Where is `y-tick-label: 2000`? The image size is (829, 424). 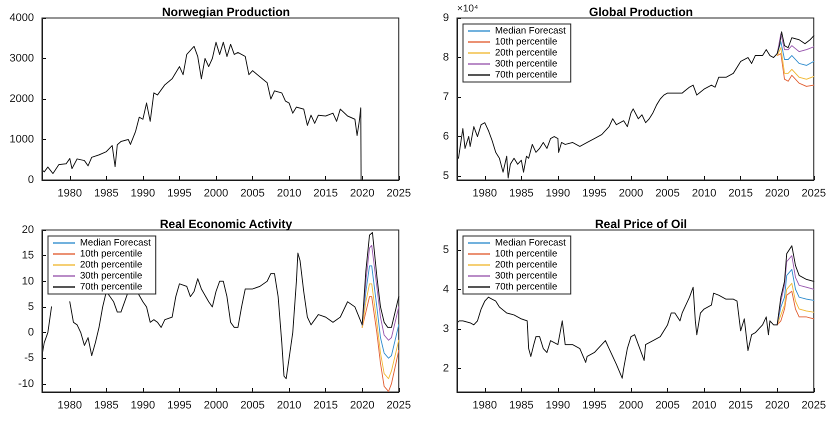
y-tick-label: 2000 is located at coordinates (22, 99).